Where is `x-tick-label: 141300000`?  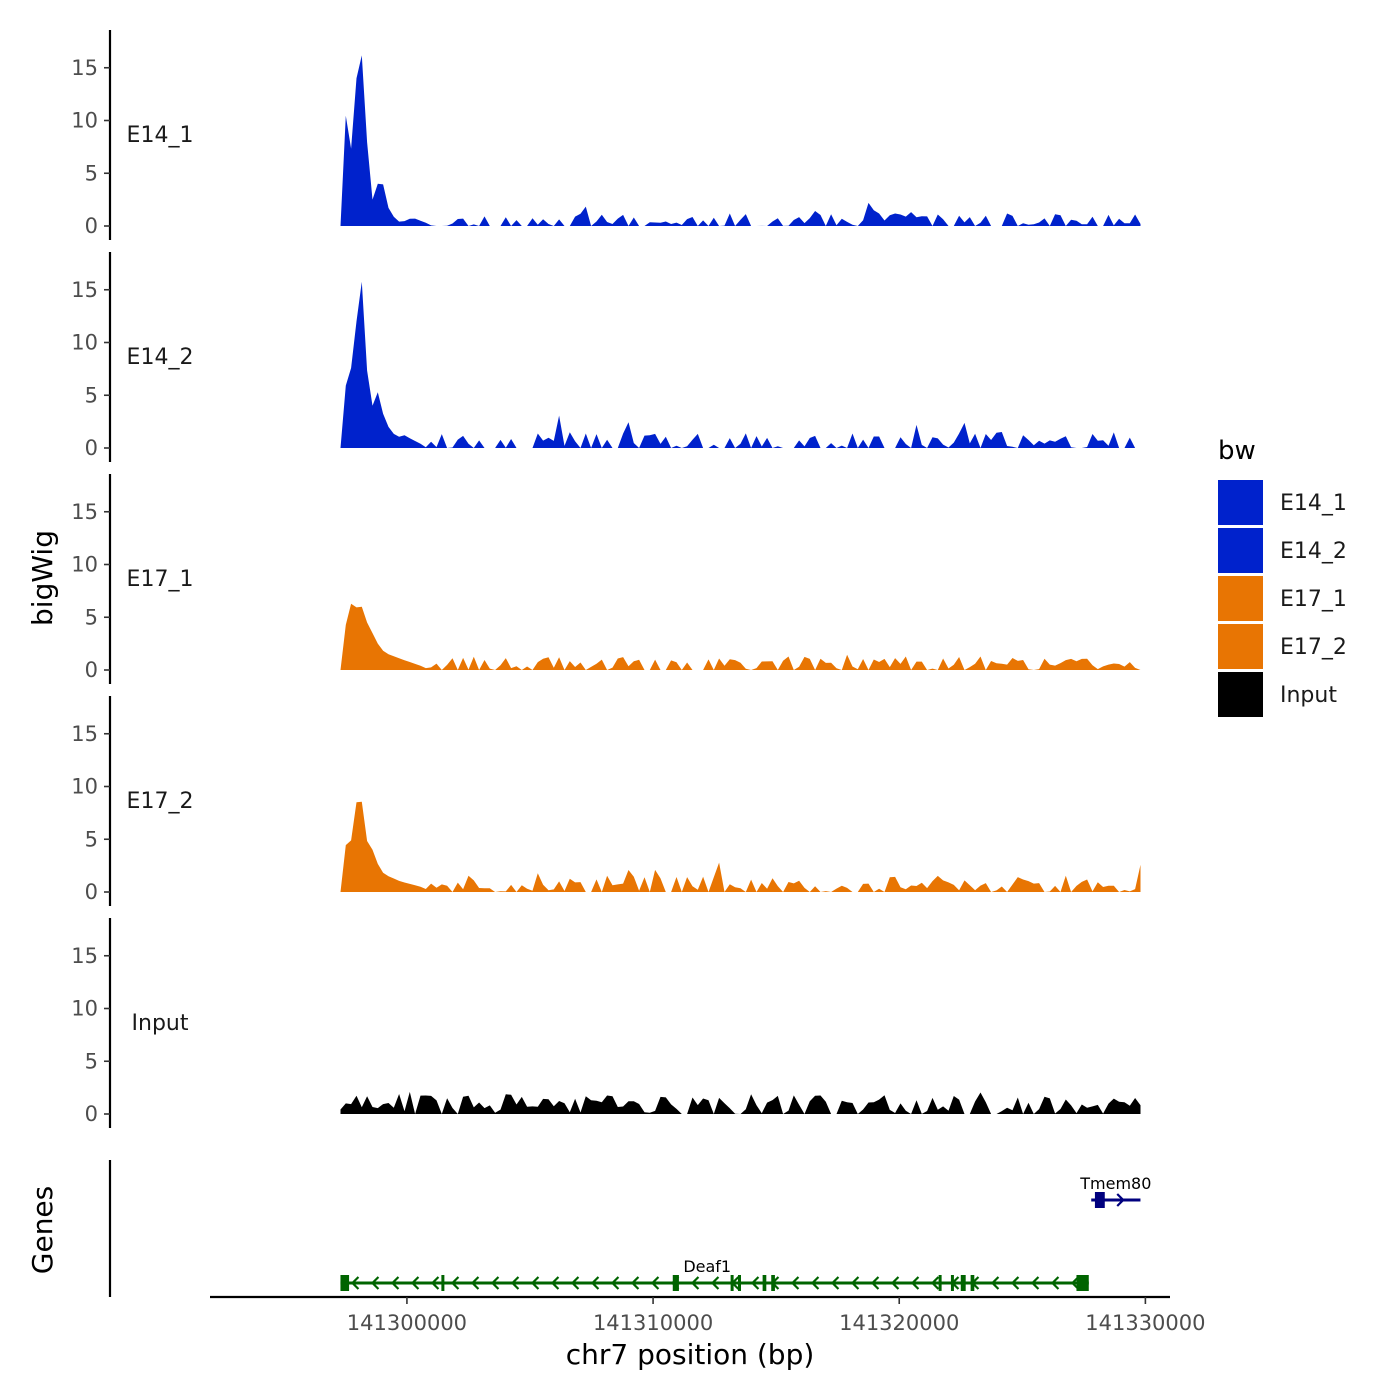 x-tick-label: 141300000 is located at coordinates (407, 1323).